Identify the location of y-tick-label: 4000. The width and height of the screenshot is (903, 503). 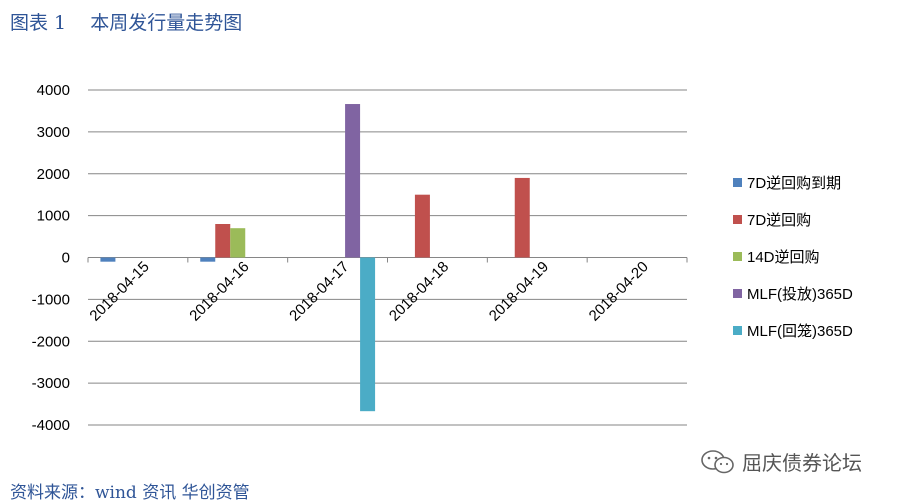
(53, 90).